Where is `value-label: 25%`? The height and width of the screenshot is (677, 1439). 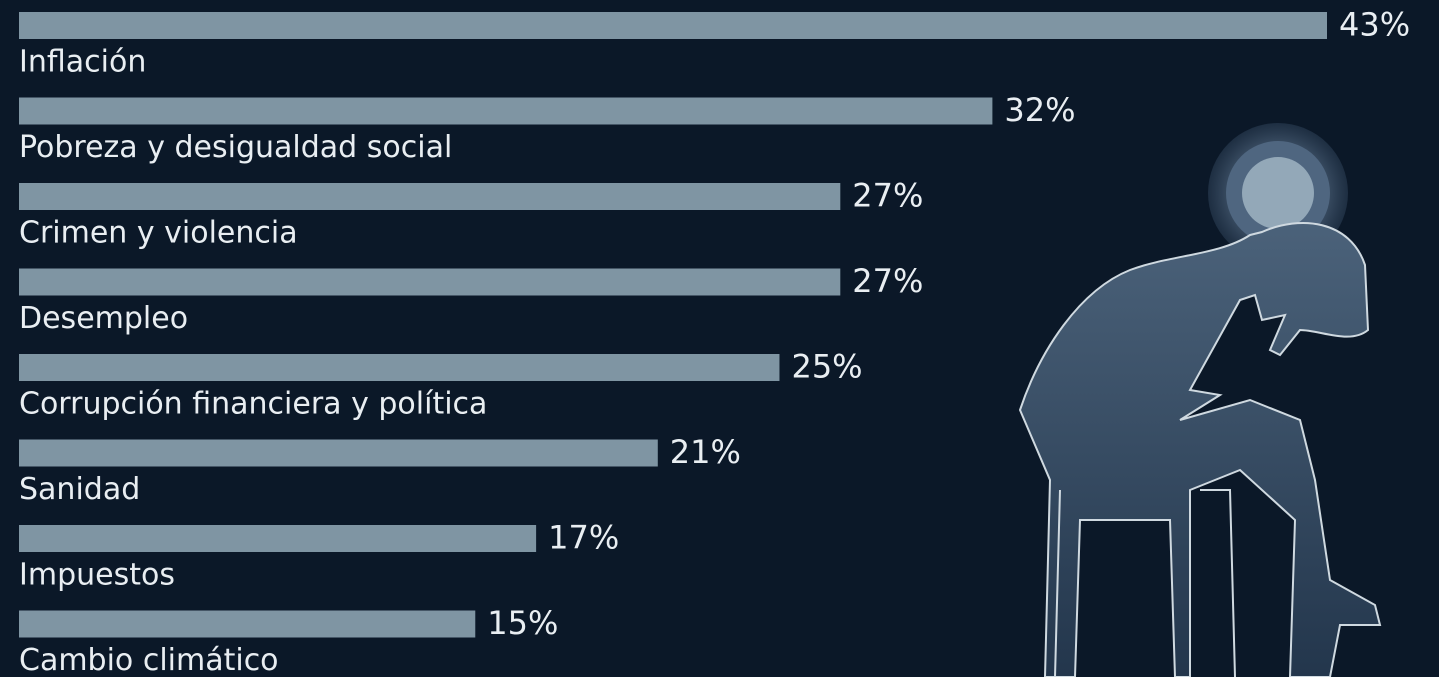 value-label: 25% is located at coordinates (826, 367).